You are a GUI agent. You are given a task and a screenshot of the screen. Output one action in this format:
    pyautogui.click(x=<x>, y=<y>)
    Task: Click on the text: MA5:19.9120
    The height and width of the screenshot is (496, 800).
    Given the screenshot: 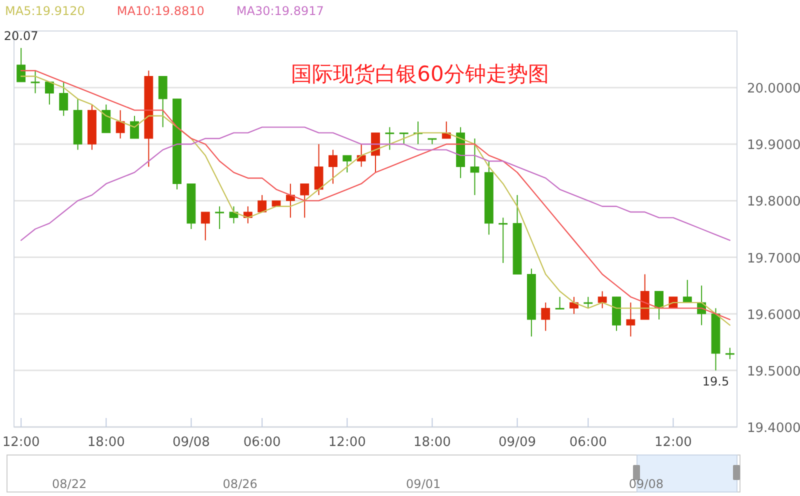 What is the action you would take?
    pyautogui.click(x=45, y=11)
    